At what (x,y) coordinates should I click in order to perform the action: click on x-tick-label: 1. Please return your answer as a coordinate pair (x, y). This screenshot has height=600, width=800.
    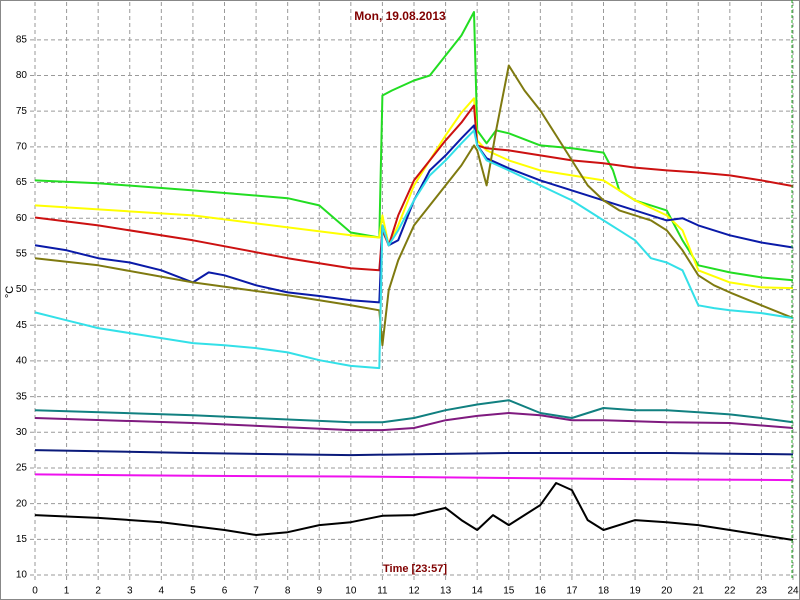
    Looking at the image, I should click on (67, 591).